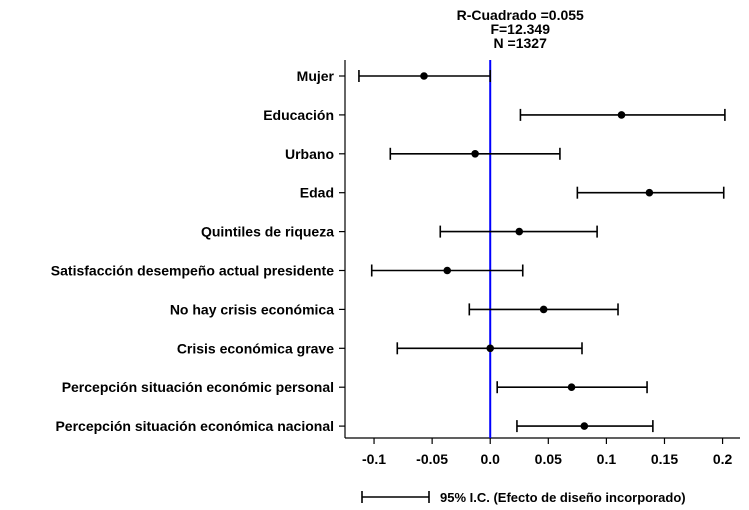  I want to click on x-tick-label: 0.15, so click(664, 459).